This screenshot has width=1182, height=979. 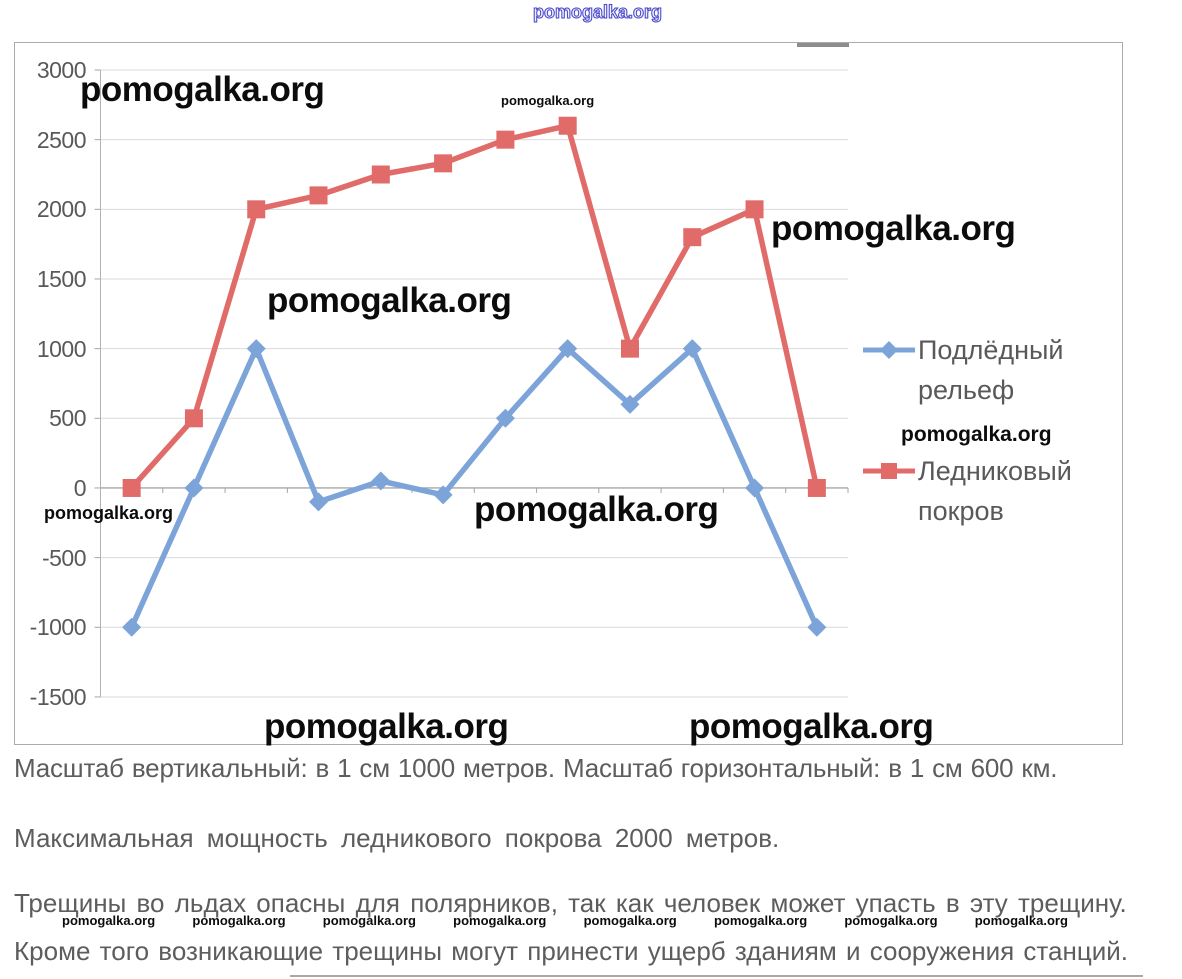 What do you see at coordinates (991, 370) in the screenshot?
I see `legend-label: Подлёдный рельеф` at bounding box center [991, 370].